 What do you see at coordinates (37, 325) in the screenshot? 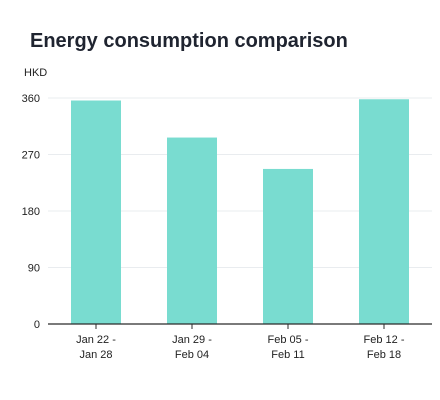
I see `y-tick-label: 0` at bounding box center [37, 325].